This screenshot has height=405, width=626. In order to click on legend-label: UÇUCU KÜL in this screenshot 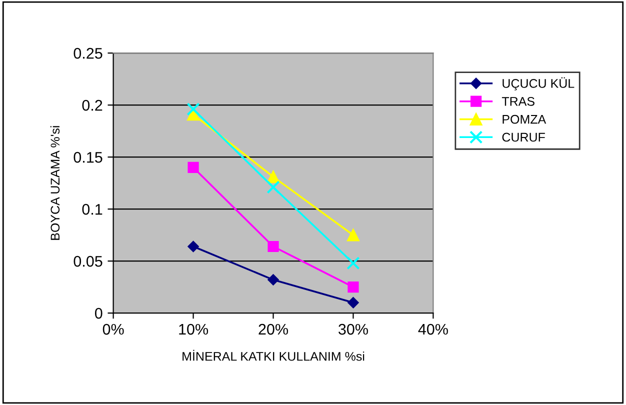, I will do `click(538, 83)`.